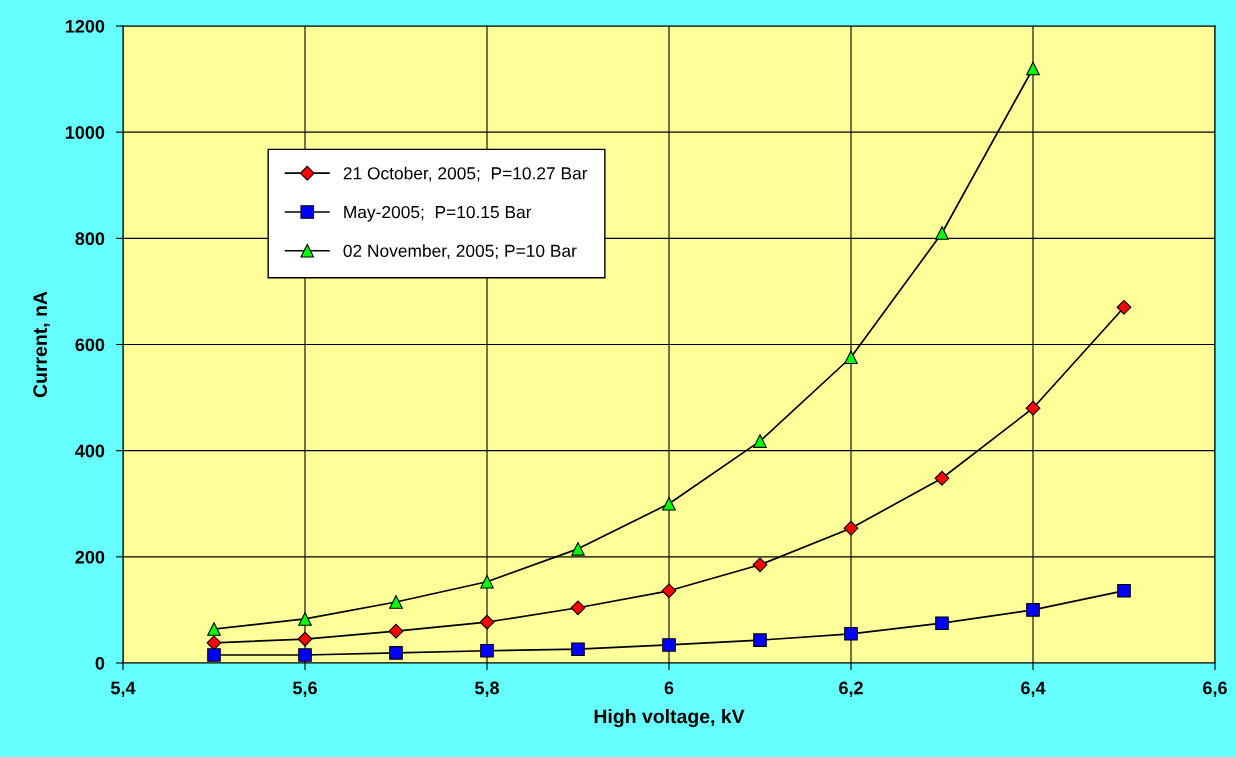  Describe the element at coordinates (669, 688) in the screenshot. I see `x-tick-label: 6` at that location.